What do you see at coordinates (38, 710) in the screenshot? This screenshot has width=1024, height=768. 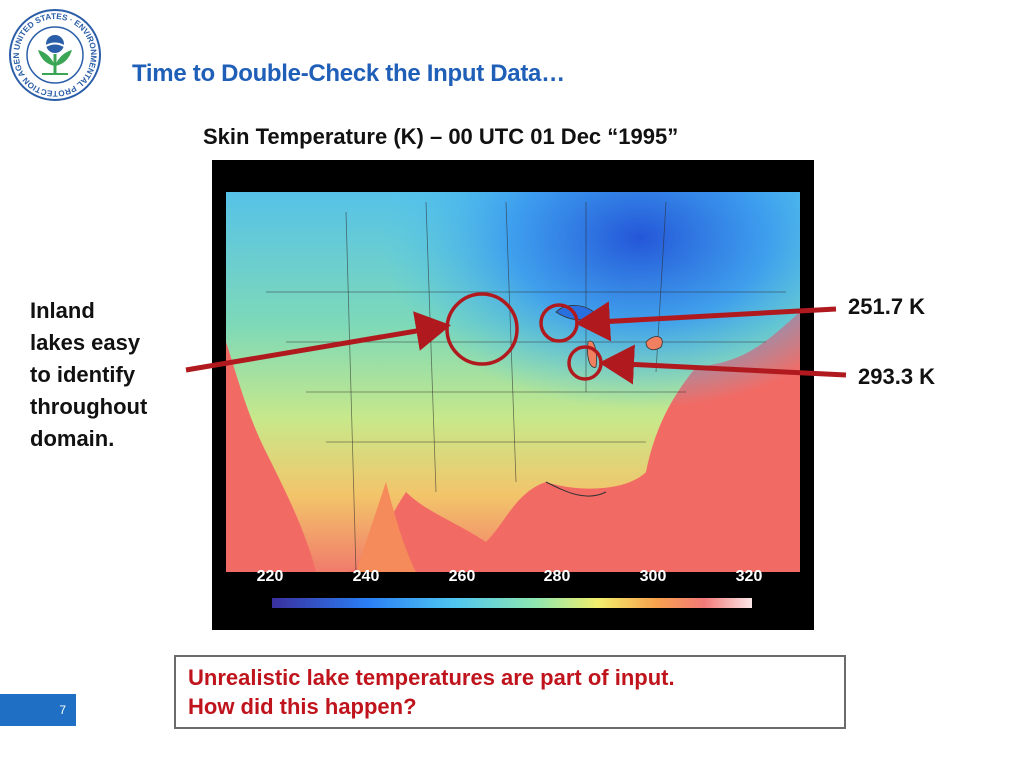 I see `page-number: 7` at bounding box center [38, 710].